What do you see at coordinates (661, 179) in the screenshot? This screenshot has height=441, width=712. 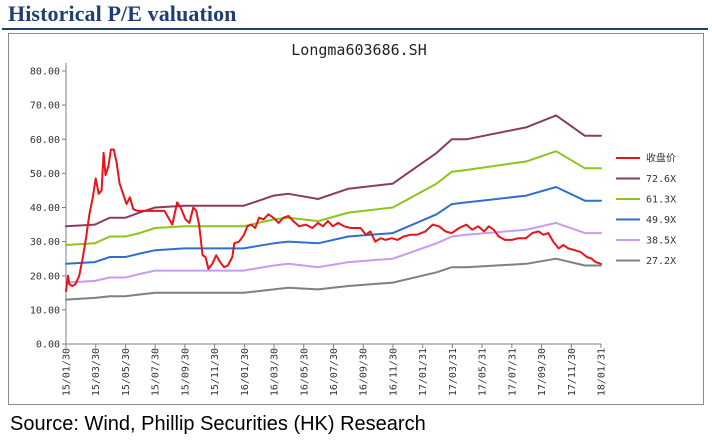 I see `legend-label: 72.6X` at bounding box center [661, 179].